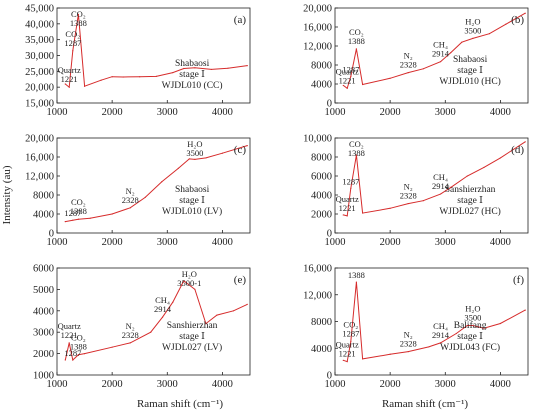 The width and height of the screenshot is (550, 413). I want to click on y-tick-label: 12,000, so click(317, 47).